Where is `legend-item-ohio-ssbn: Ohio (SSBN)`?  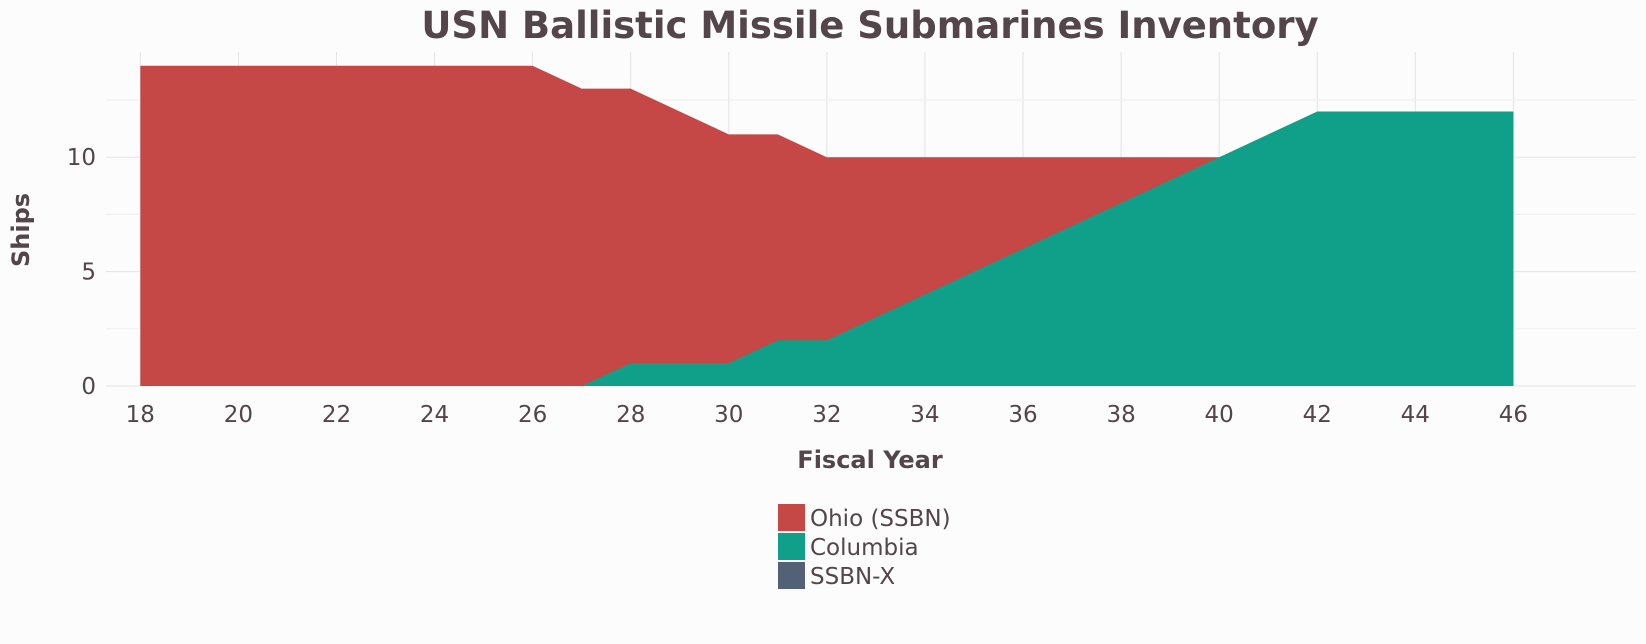
legend-item-ohio-ssbn: Ohio (SSBN) is located at coordinates (864, 518).